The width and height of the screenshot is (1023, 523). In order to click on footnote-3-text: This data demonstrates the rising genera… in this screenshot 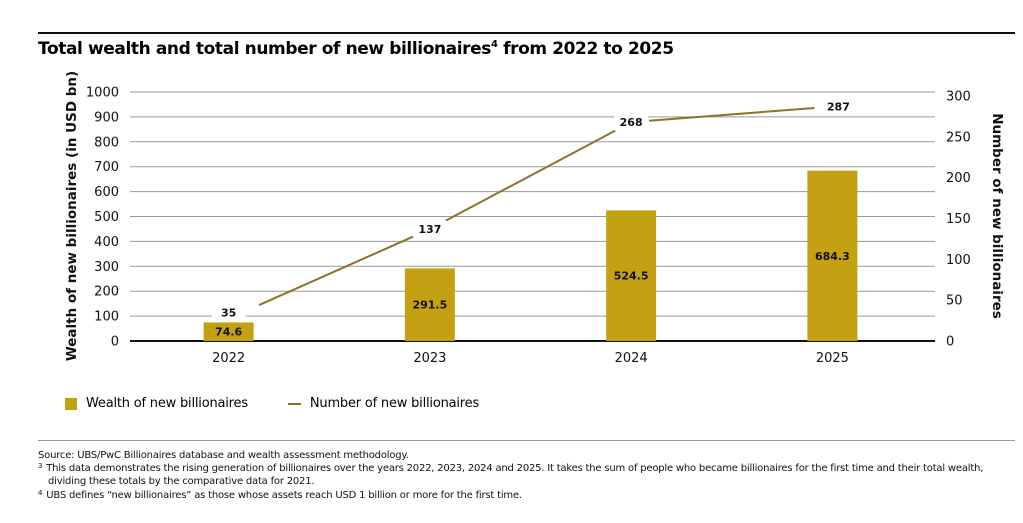, I will do `click(515, 475)`.